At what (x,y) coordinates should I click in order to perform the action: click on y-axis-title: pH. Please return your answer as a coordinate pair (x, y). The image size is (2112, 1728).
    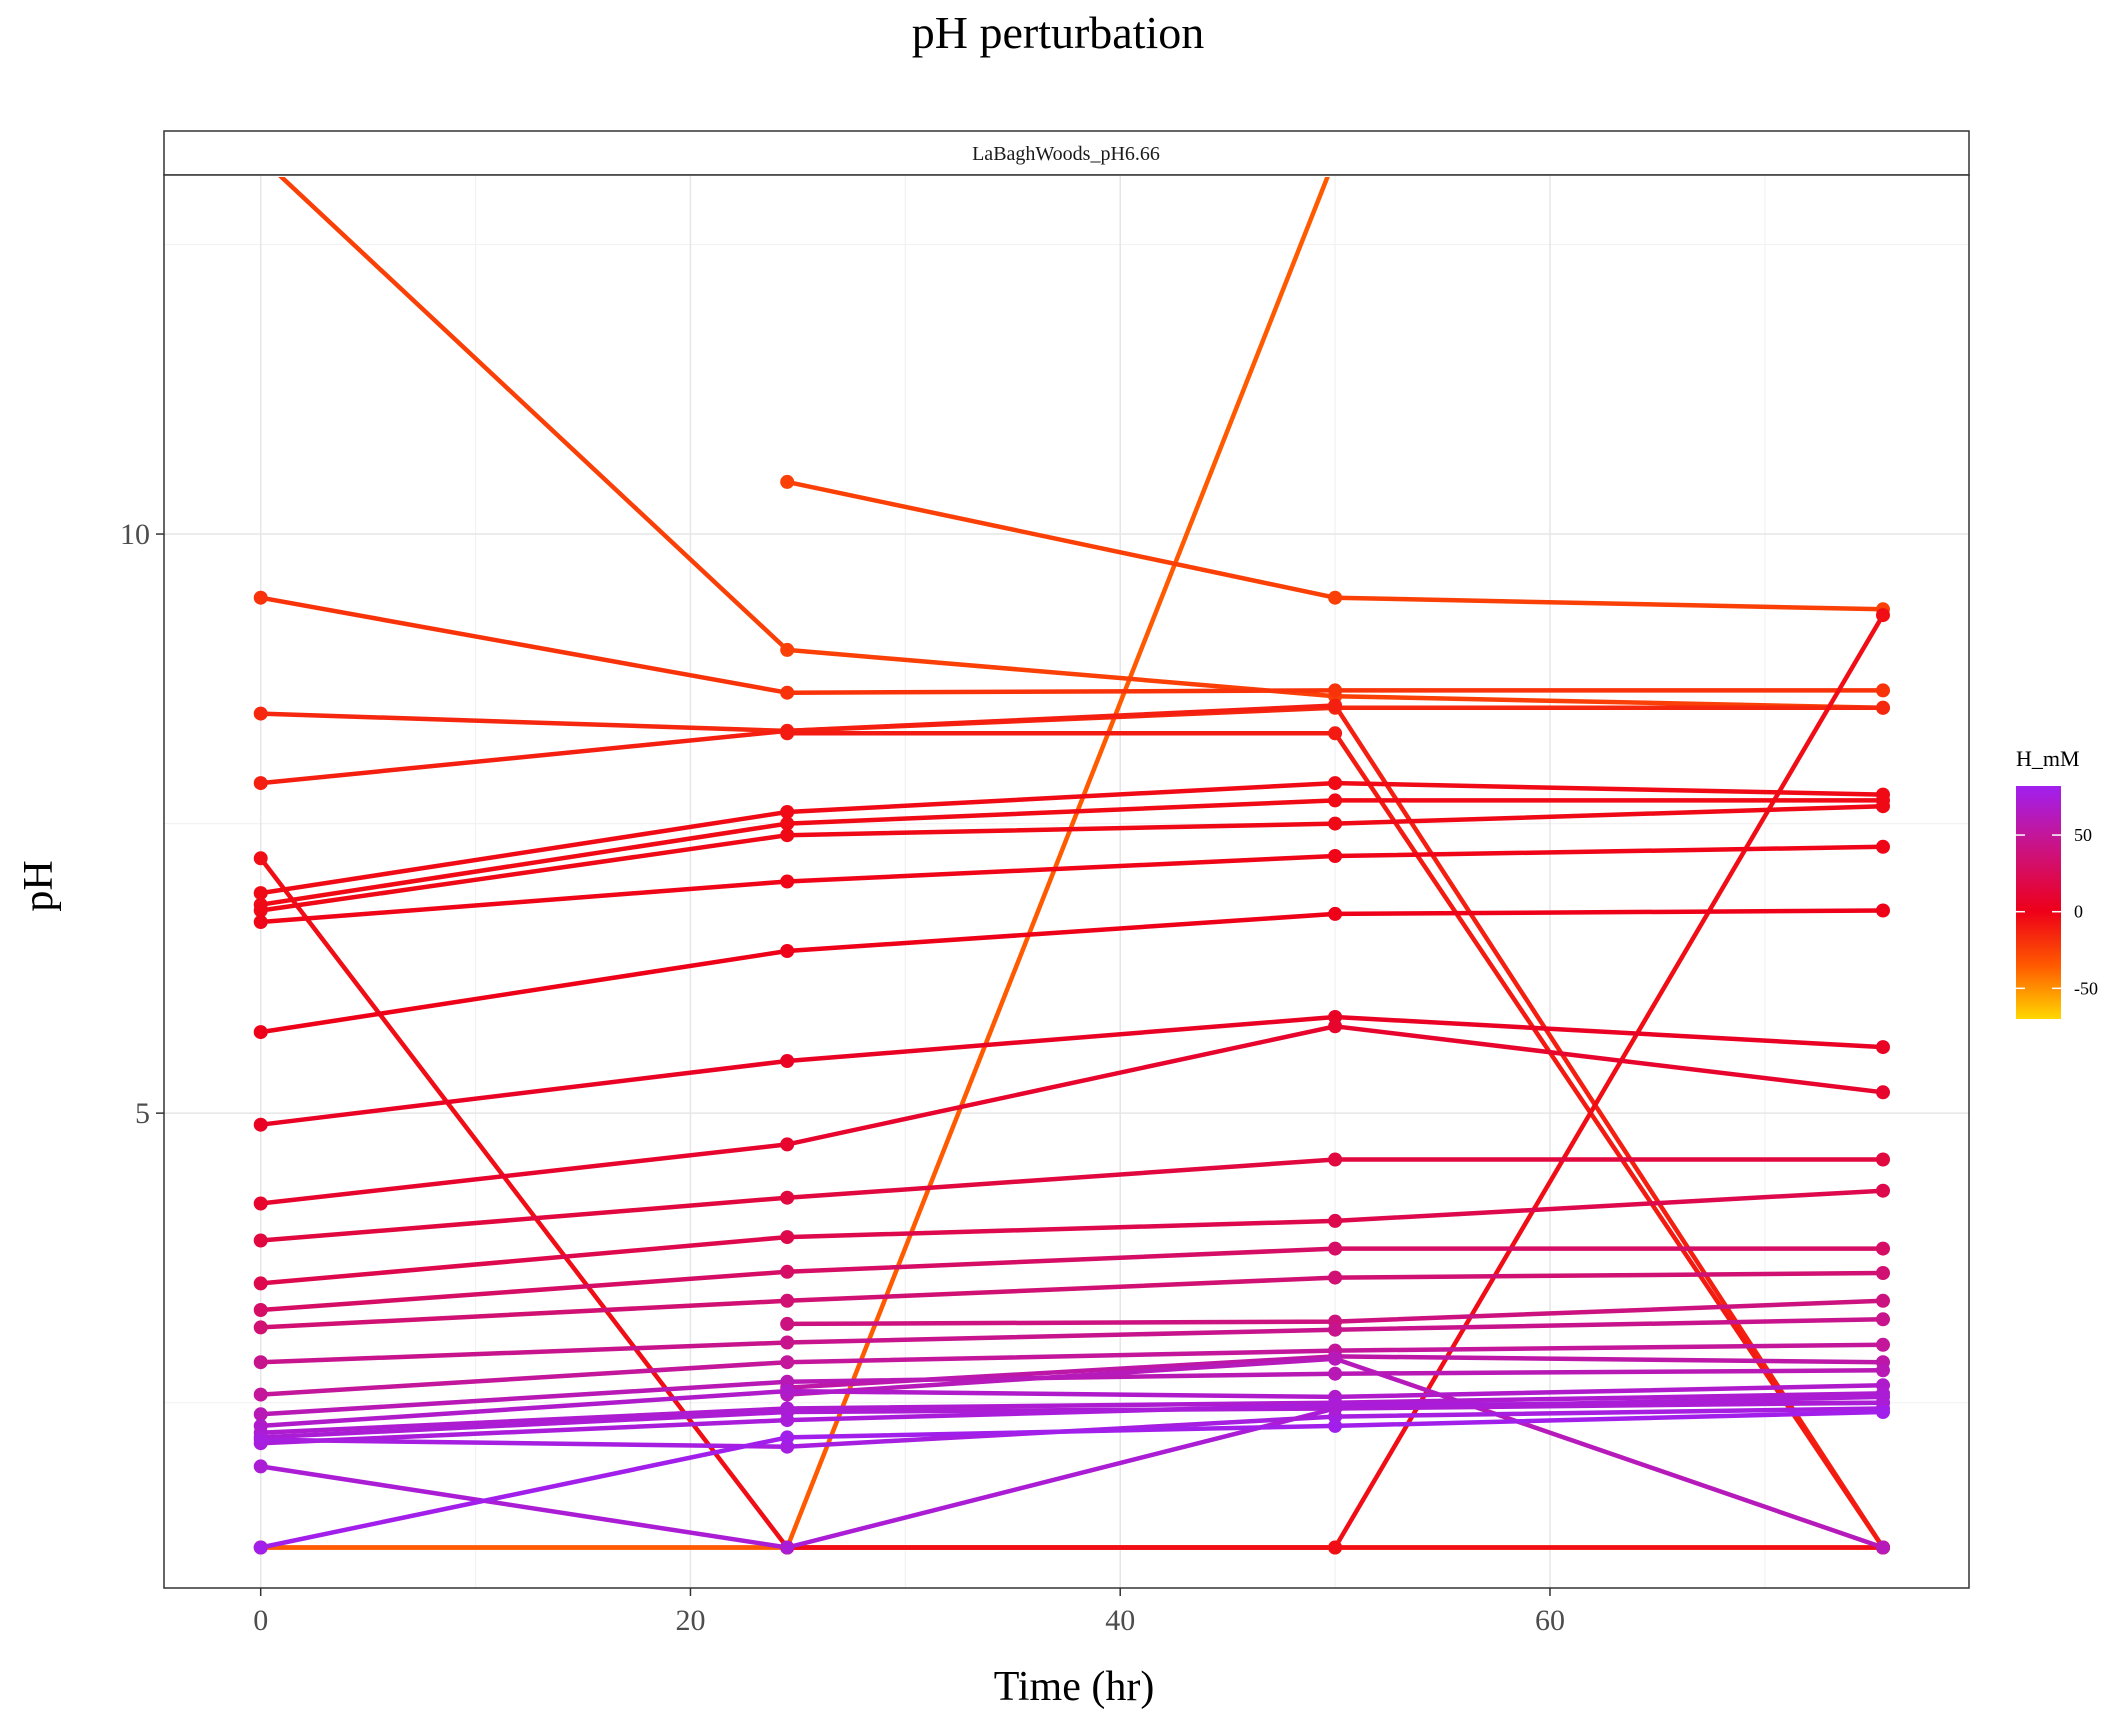
    Looking at the image, I should click on (39, 885).